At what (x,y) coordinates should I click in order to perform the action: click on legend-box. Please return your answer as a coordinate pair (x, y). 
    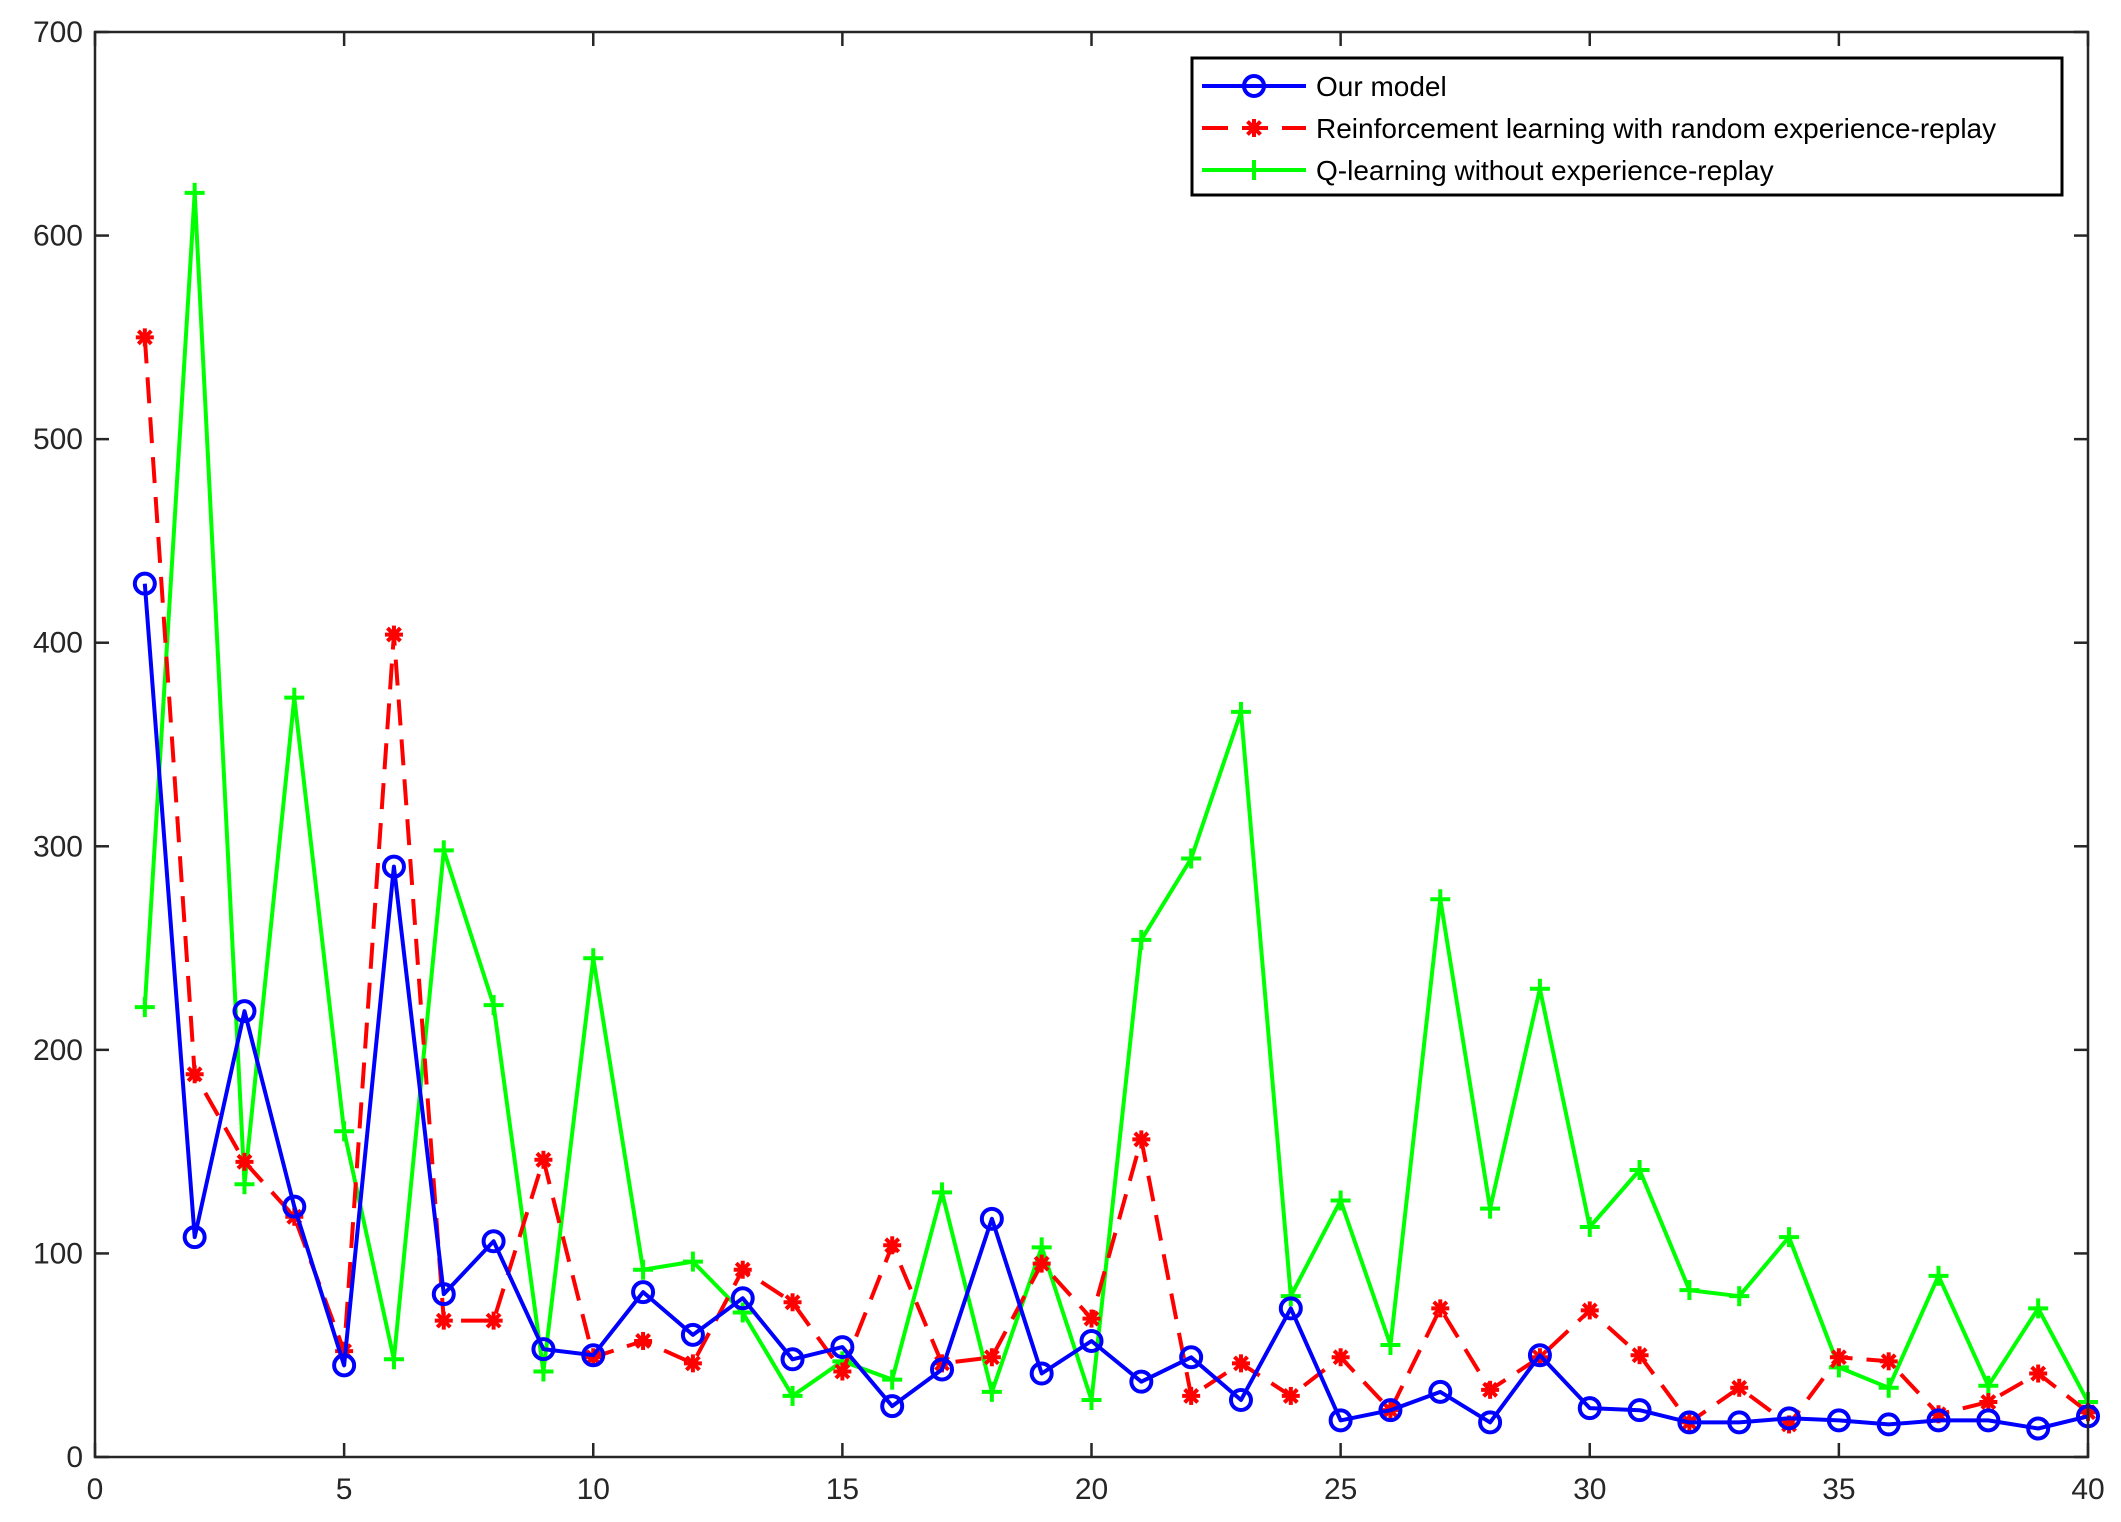
    Looking at the image, I should click on (1627, 126).